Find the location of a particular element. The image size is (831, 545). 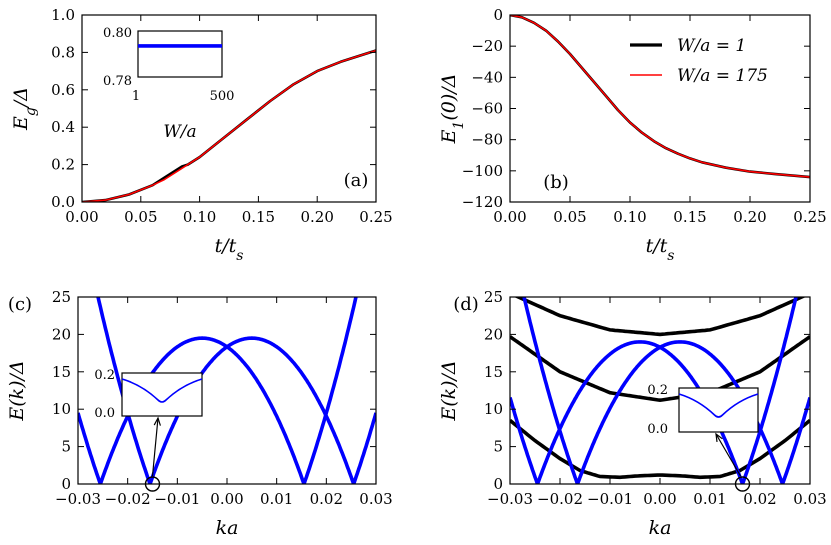

y-tick-label: −100 is located at coordinates (482, 171).